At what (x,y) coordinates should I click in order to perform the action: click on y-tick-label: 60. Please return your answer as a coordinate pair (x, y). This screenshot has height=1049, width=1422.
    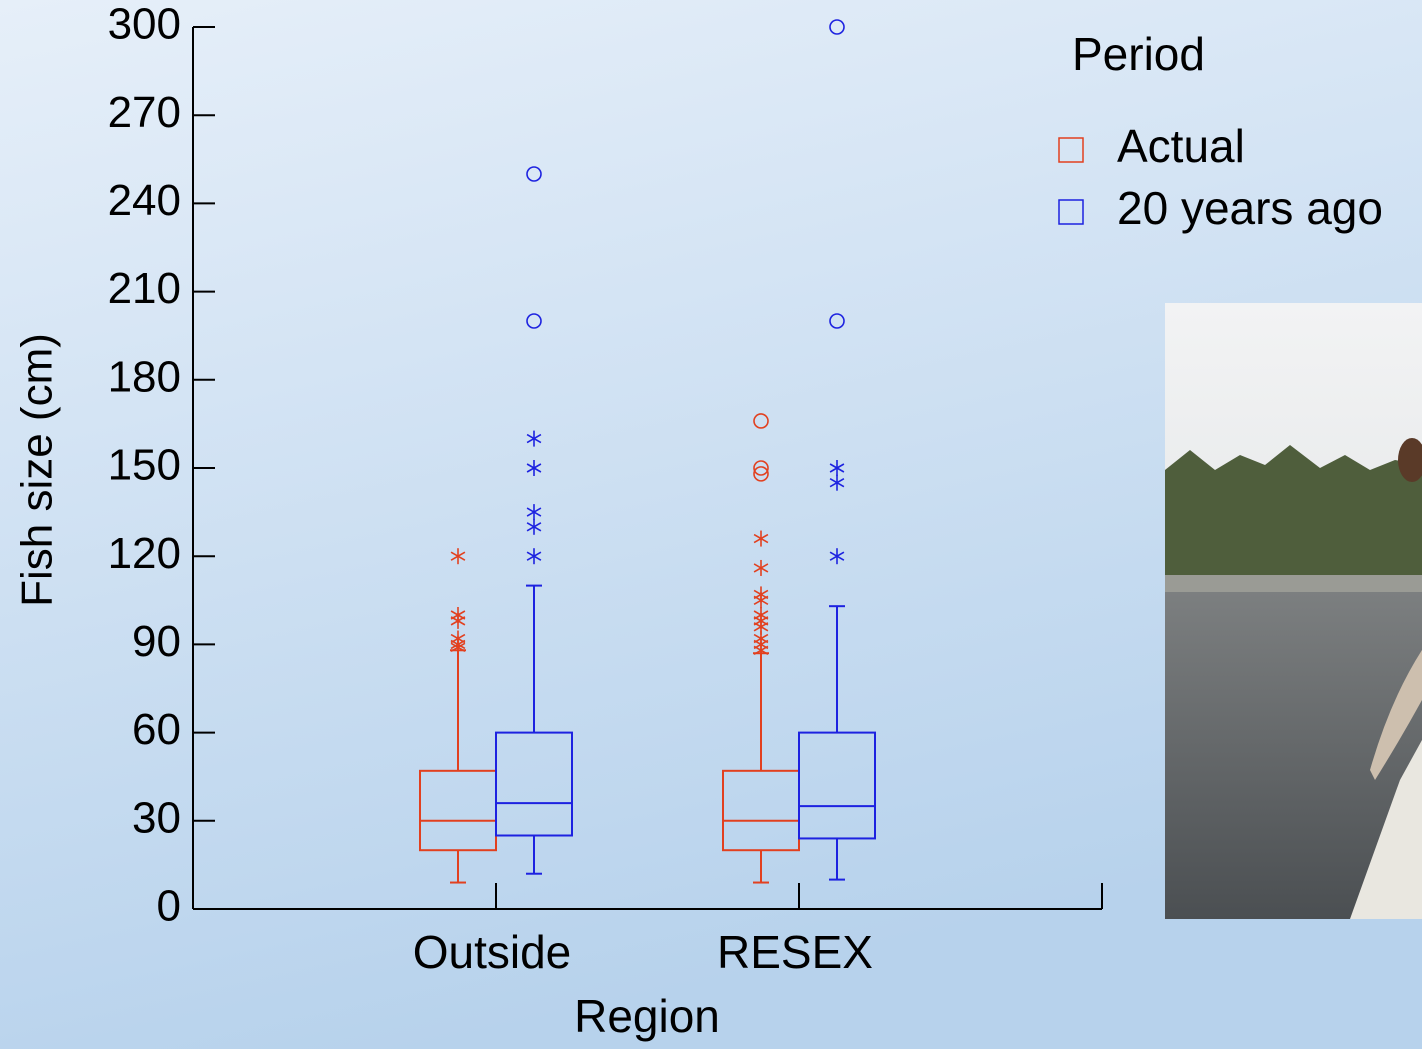
    Looking at the image, I should click on (156, 729).